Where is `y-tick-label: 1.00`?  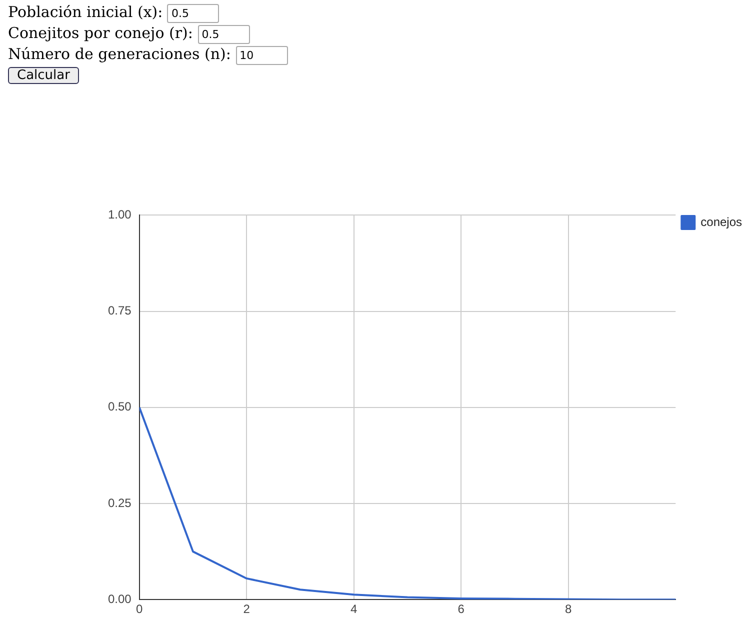
y-tick-label: 1.00 is located at coordinates (120, 215).